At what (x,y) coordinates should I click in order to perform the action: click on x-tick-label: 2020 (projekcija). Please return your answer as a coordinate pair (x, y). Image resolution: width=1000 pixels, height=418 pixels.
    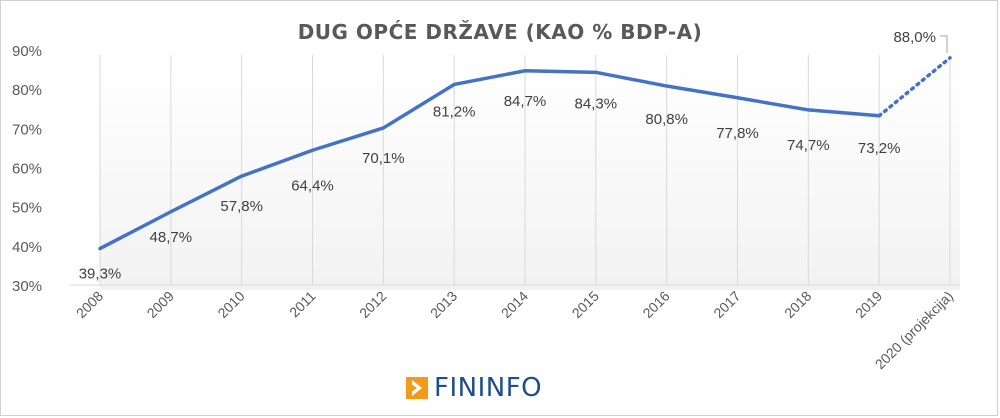
    Looking at the image, I should click on (914, 330).